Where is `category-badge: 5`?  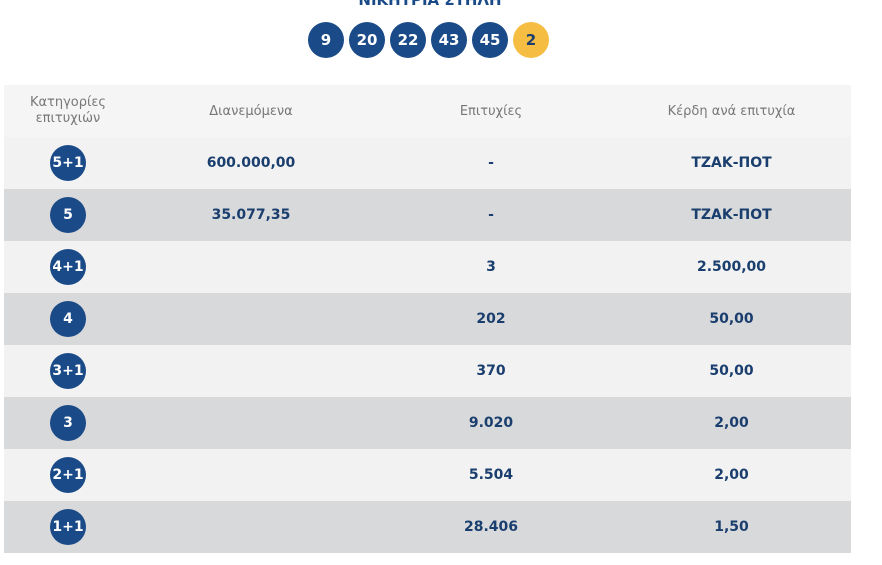 category-badge: 5 is located at coordinates (68, 215).